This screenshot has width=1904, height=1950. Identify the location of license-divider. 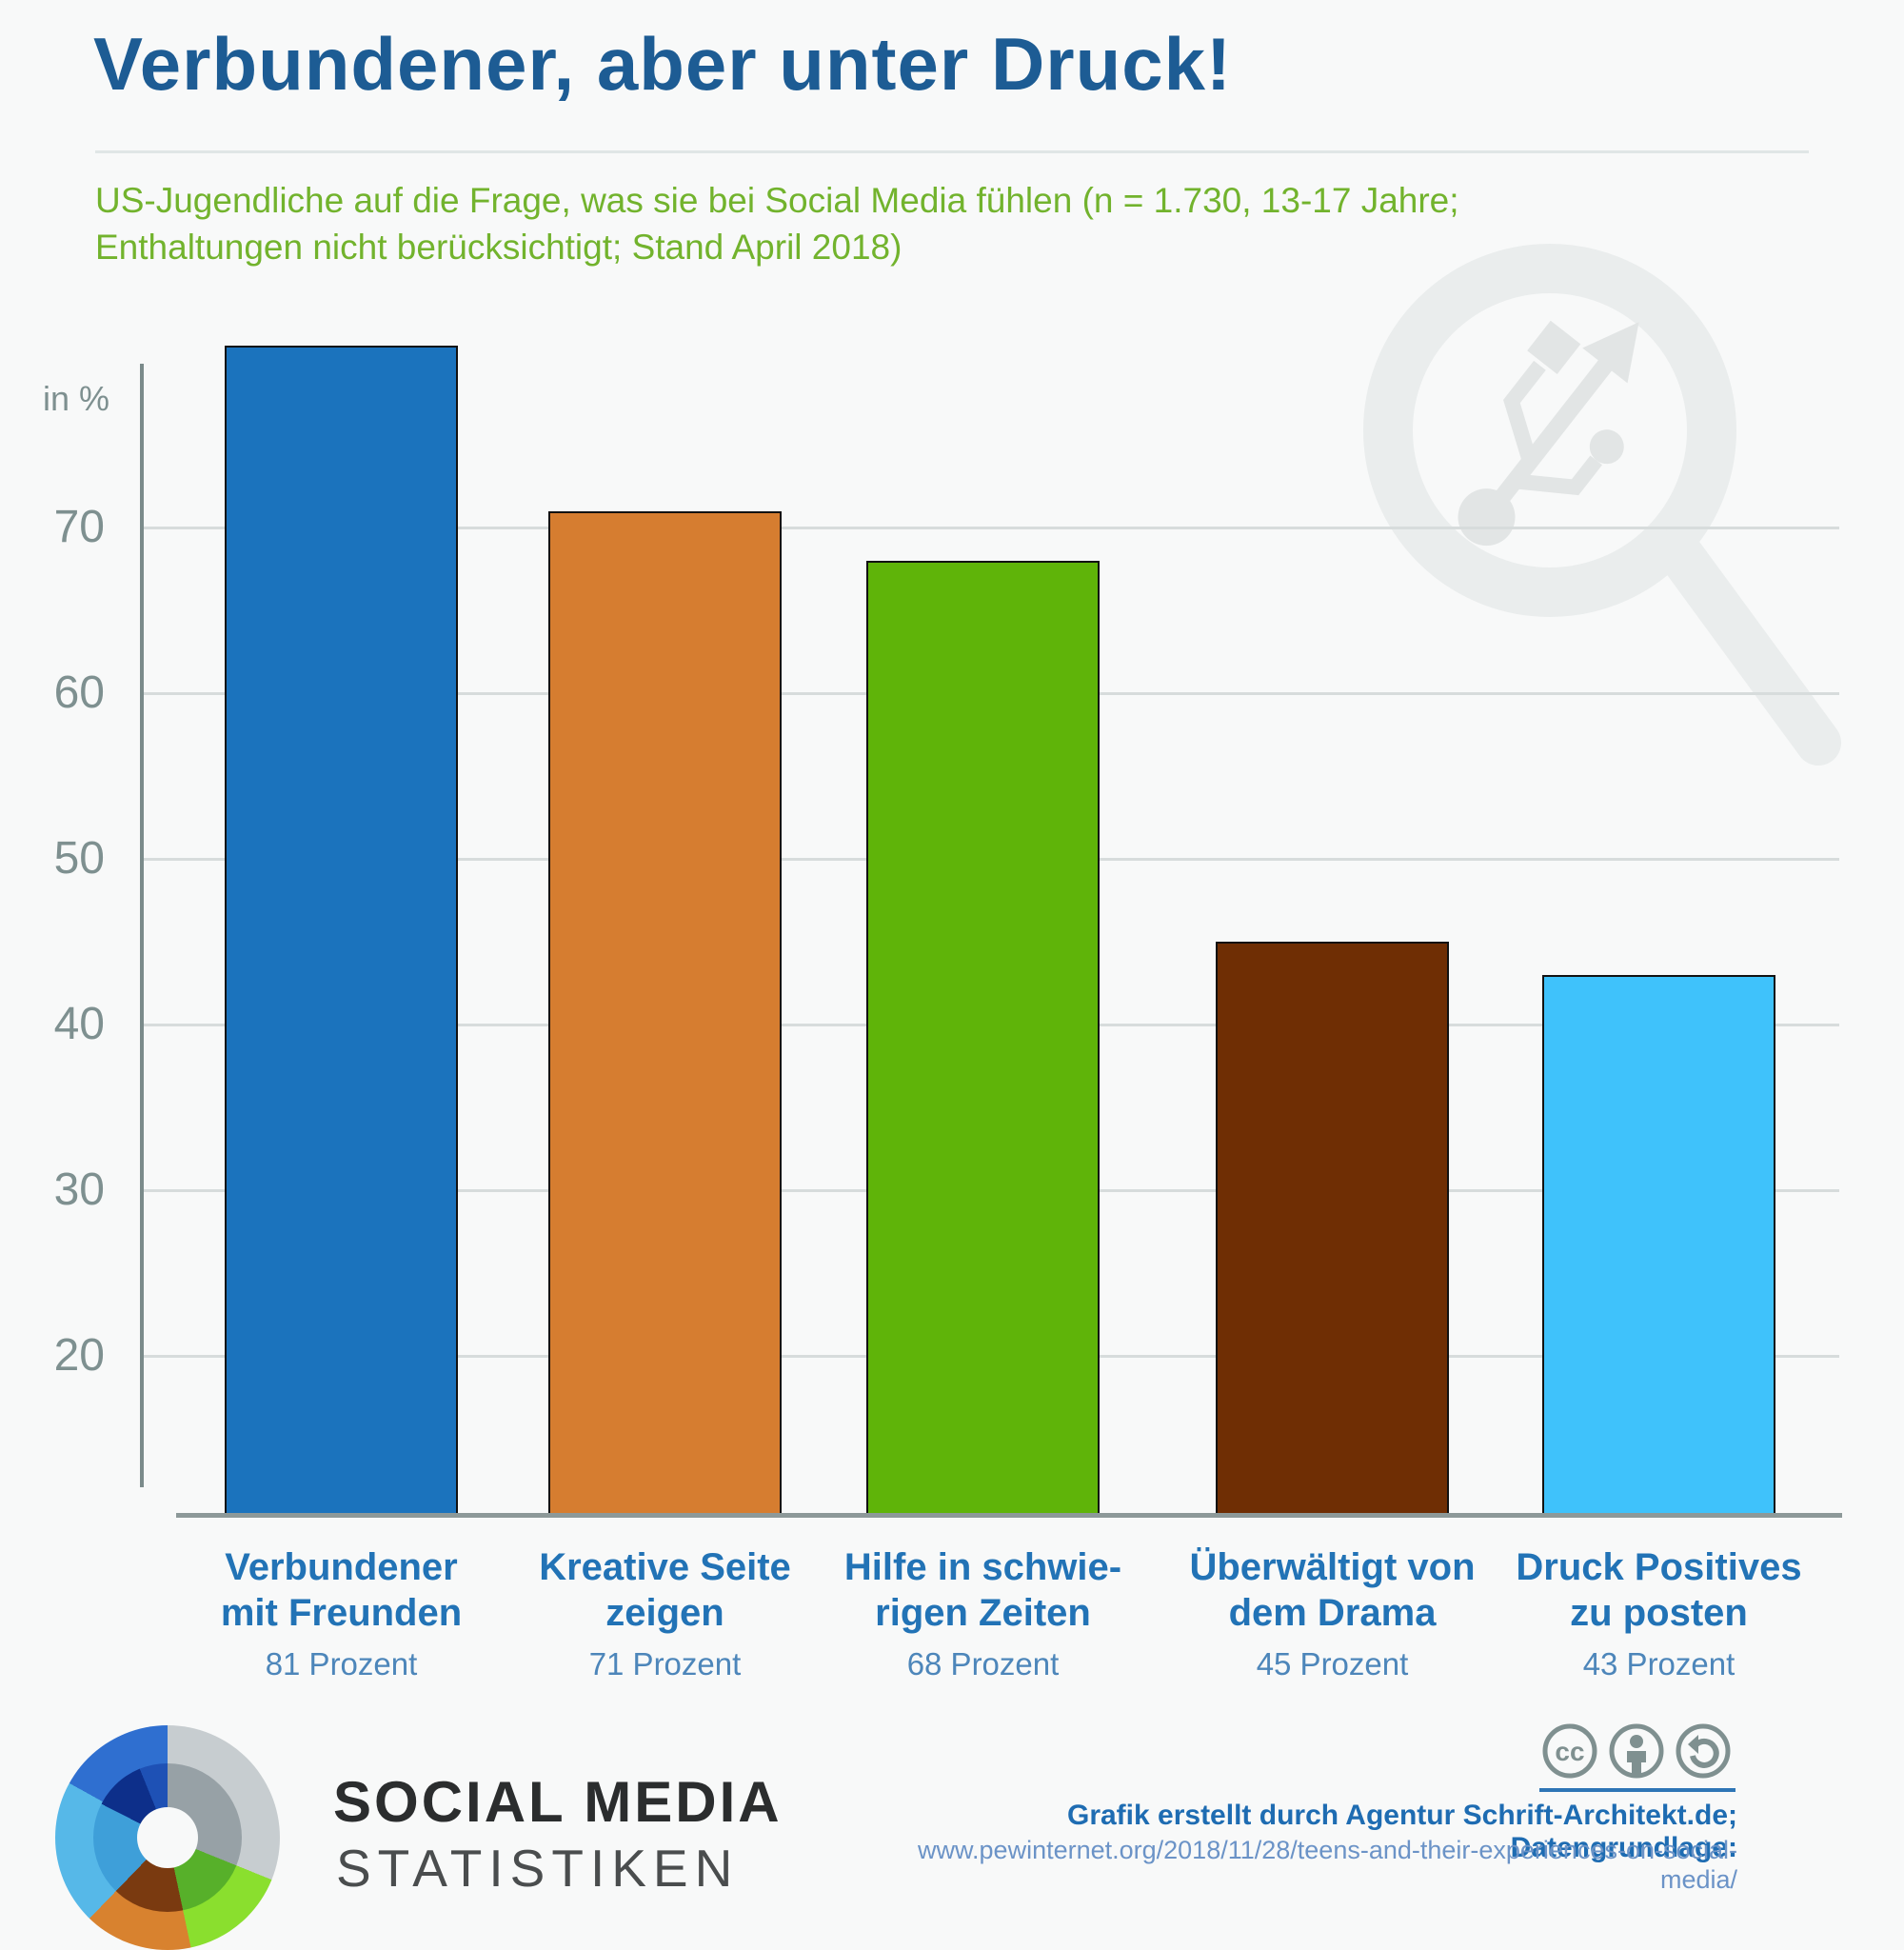
(1637, 1790).